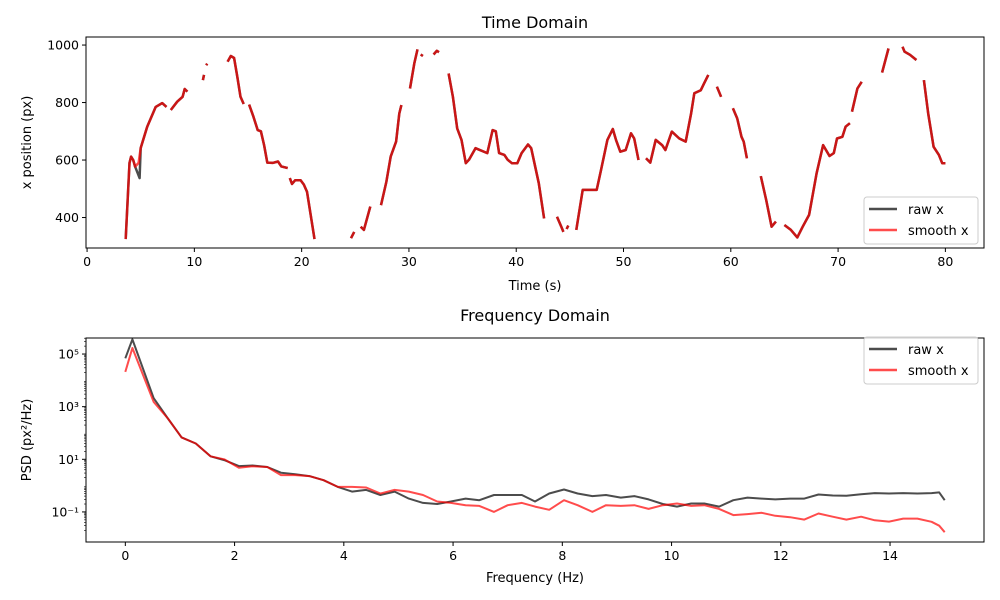  I want to click on x-tick-label: 50, so click(624, 261).